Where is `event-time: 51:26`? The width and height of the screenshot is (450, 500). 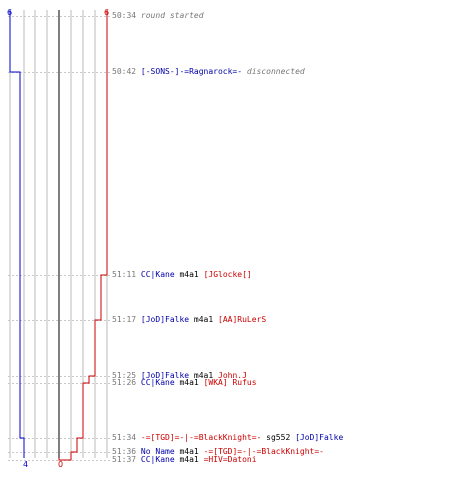
event-time: 51:26 is located at coordinates (124, 382).